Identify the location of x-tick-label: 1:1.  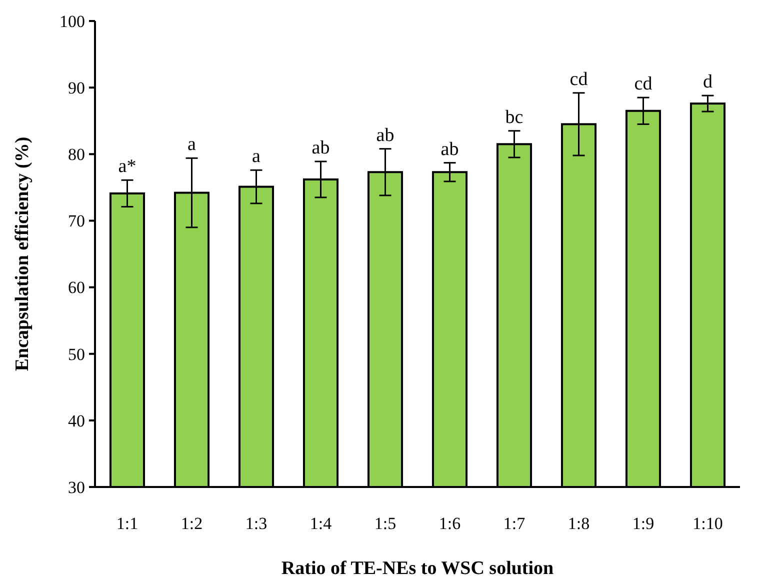
(127, 523).